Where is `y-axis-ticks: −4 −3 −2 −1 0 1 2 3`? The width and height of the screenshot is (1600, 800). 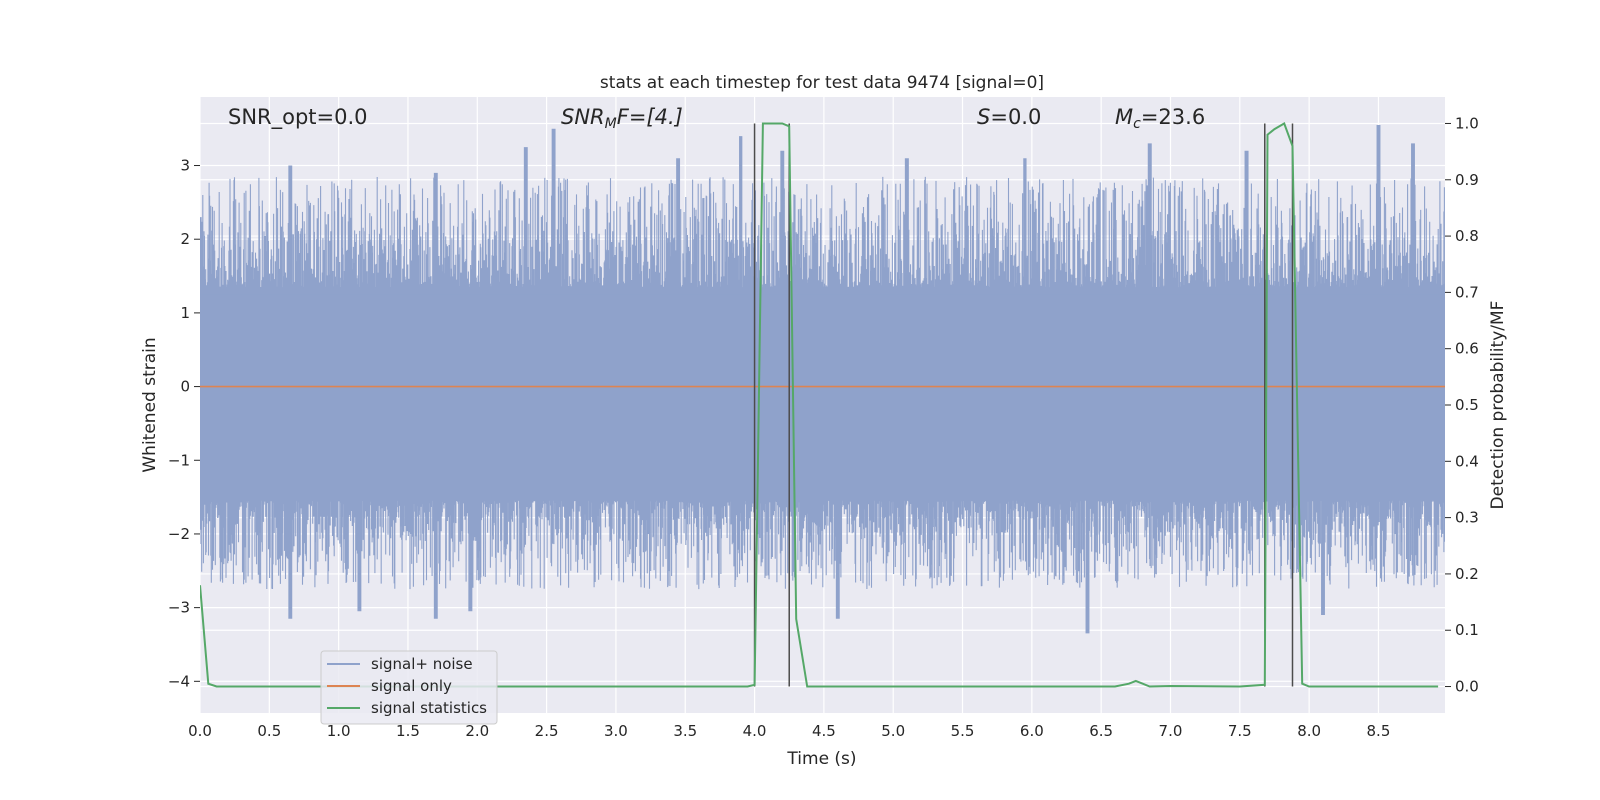 y-axis-ticks: −4 −3 −2 −1 0 1 2 3 is located at coordinates (184, 423).